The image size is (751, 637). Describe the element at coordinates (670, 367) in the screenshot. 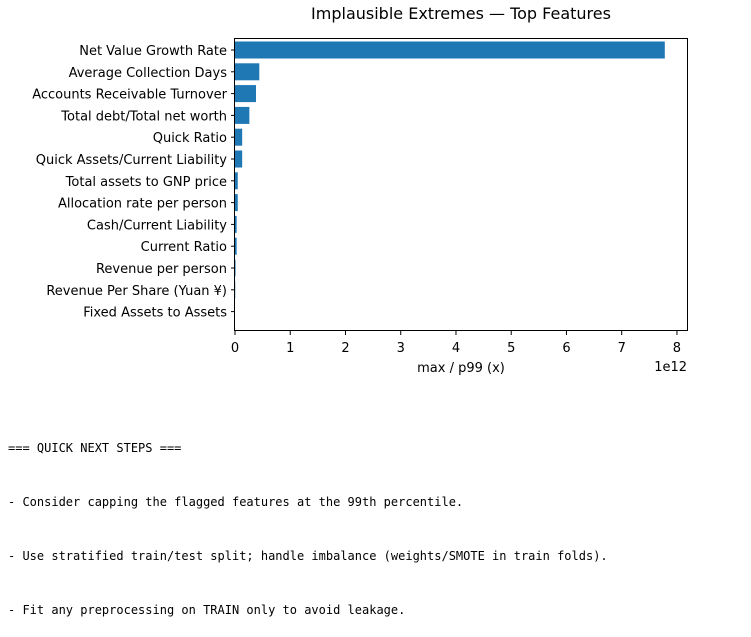

I see `x-scale-label: 1e12` at that location.